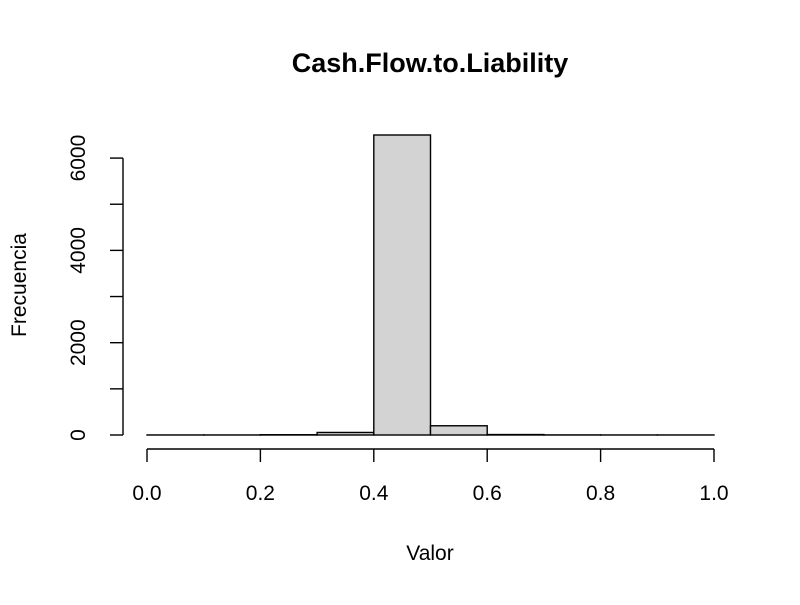 This screenshot has height=605, width=800. I want to click on x-tick-label: 0.2, so click(260, 493).